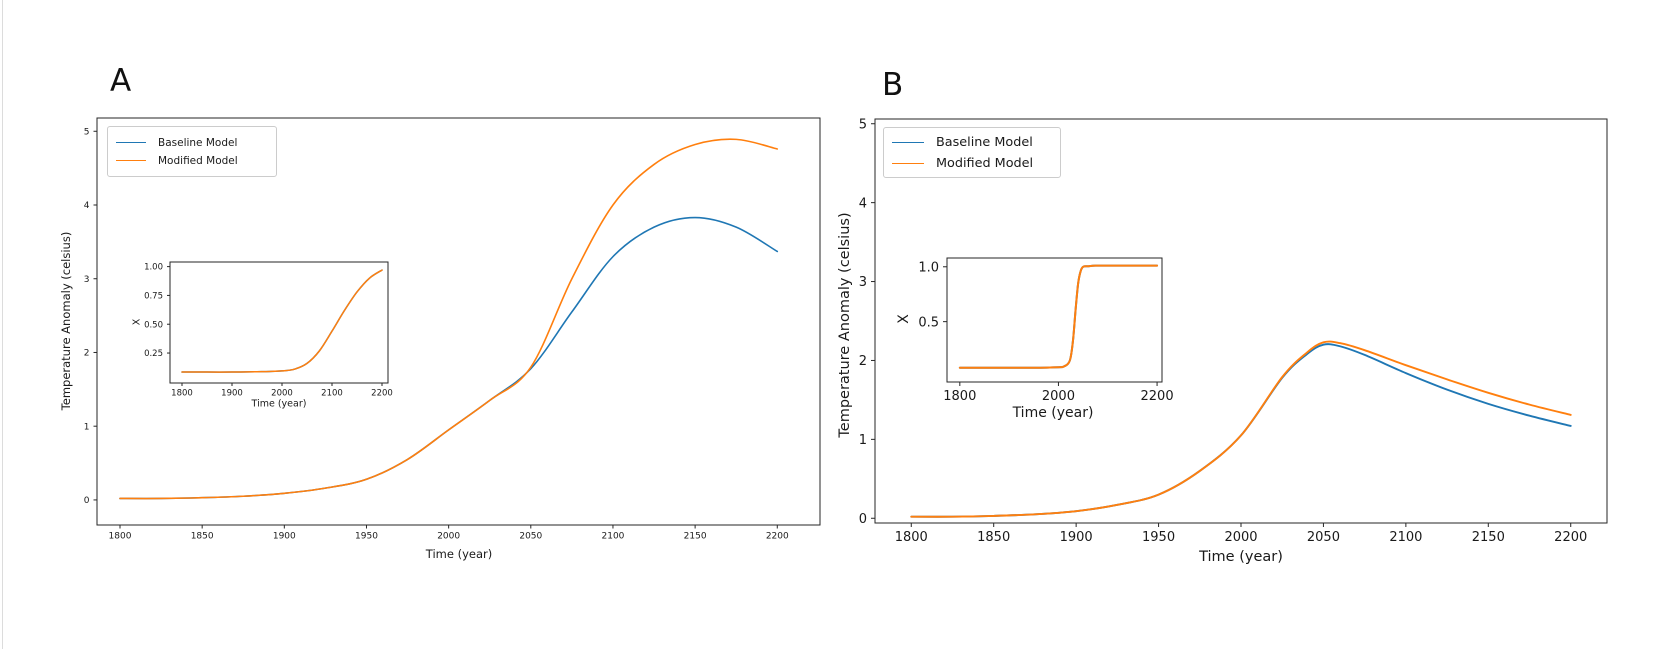  What do you see at coordinates (279, 404) in the screenshot?
I see `panel-a-inset-xaxis-label: Time (year)` at bounding box center [279, 404].